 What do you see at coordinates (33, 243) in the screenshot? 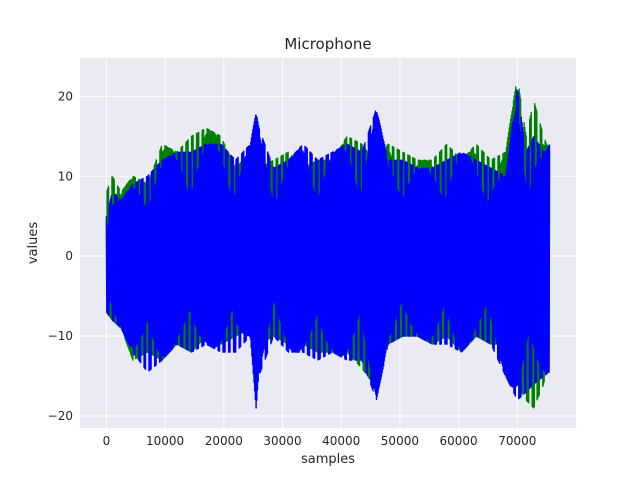
I see `y-axis-label: values` at bounding box center [33, 243].